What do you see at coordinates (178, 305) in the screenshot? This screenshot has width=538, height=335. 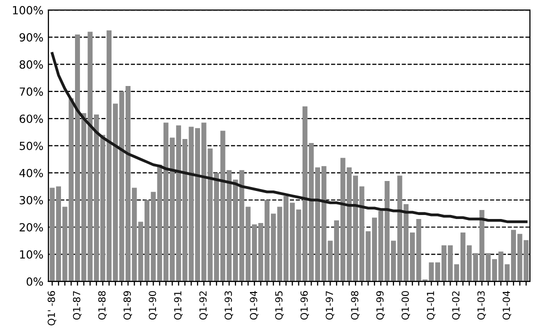 I see `x-tick-label: Q1-91` at bounding box center [178, 305].